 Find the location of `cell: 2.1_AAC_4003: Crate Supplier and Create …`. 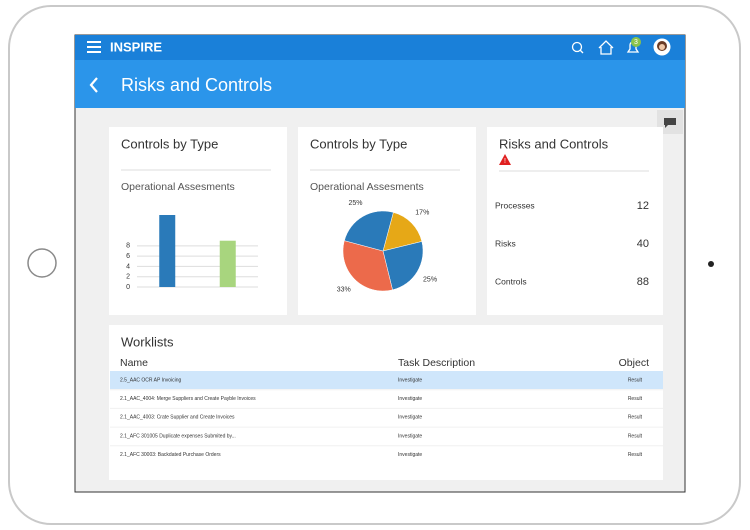

cell: 2.1_AAC_4003: Crate Supplier and Create … is located at coordinates (177, 418).